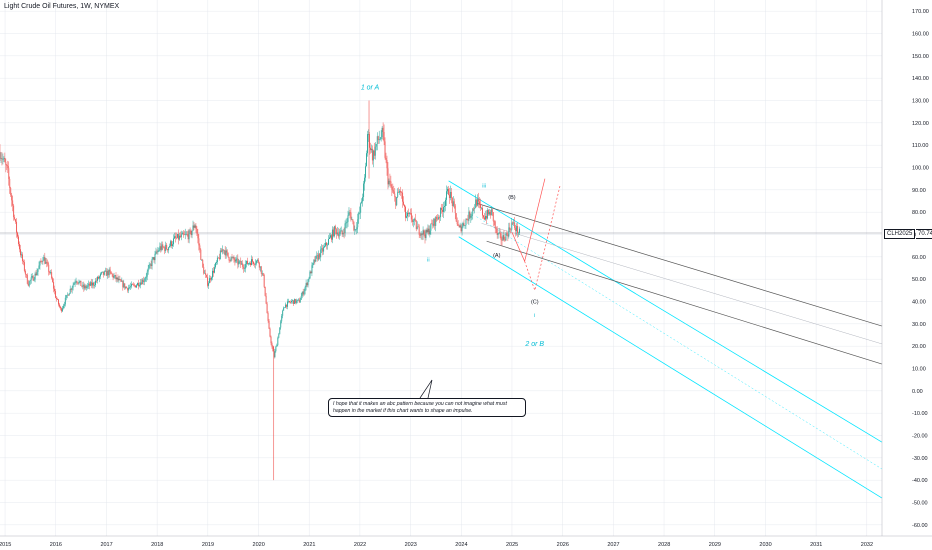  What do you see at coordinates (920, 102) in the screenshot?
I see `y-tick-label: 130.00` at bounding box center [920, 102].